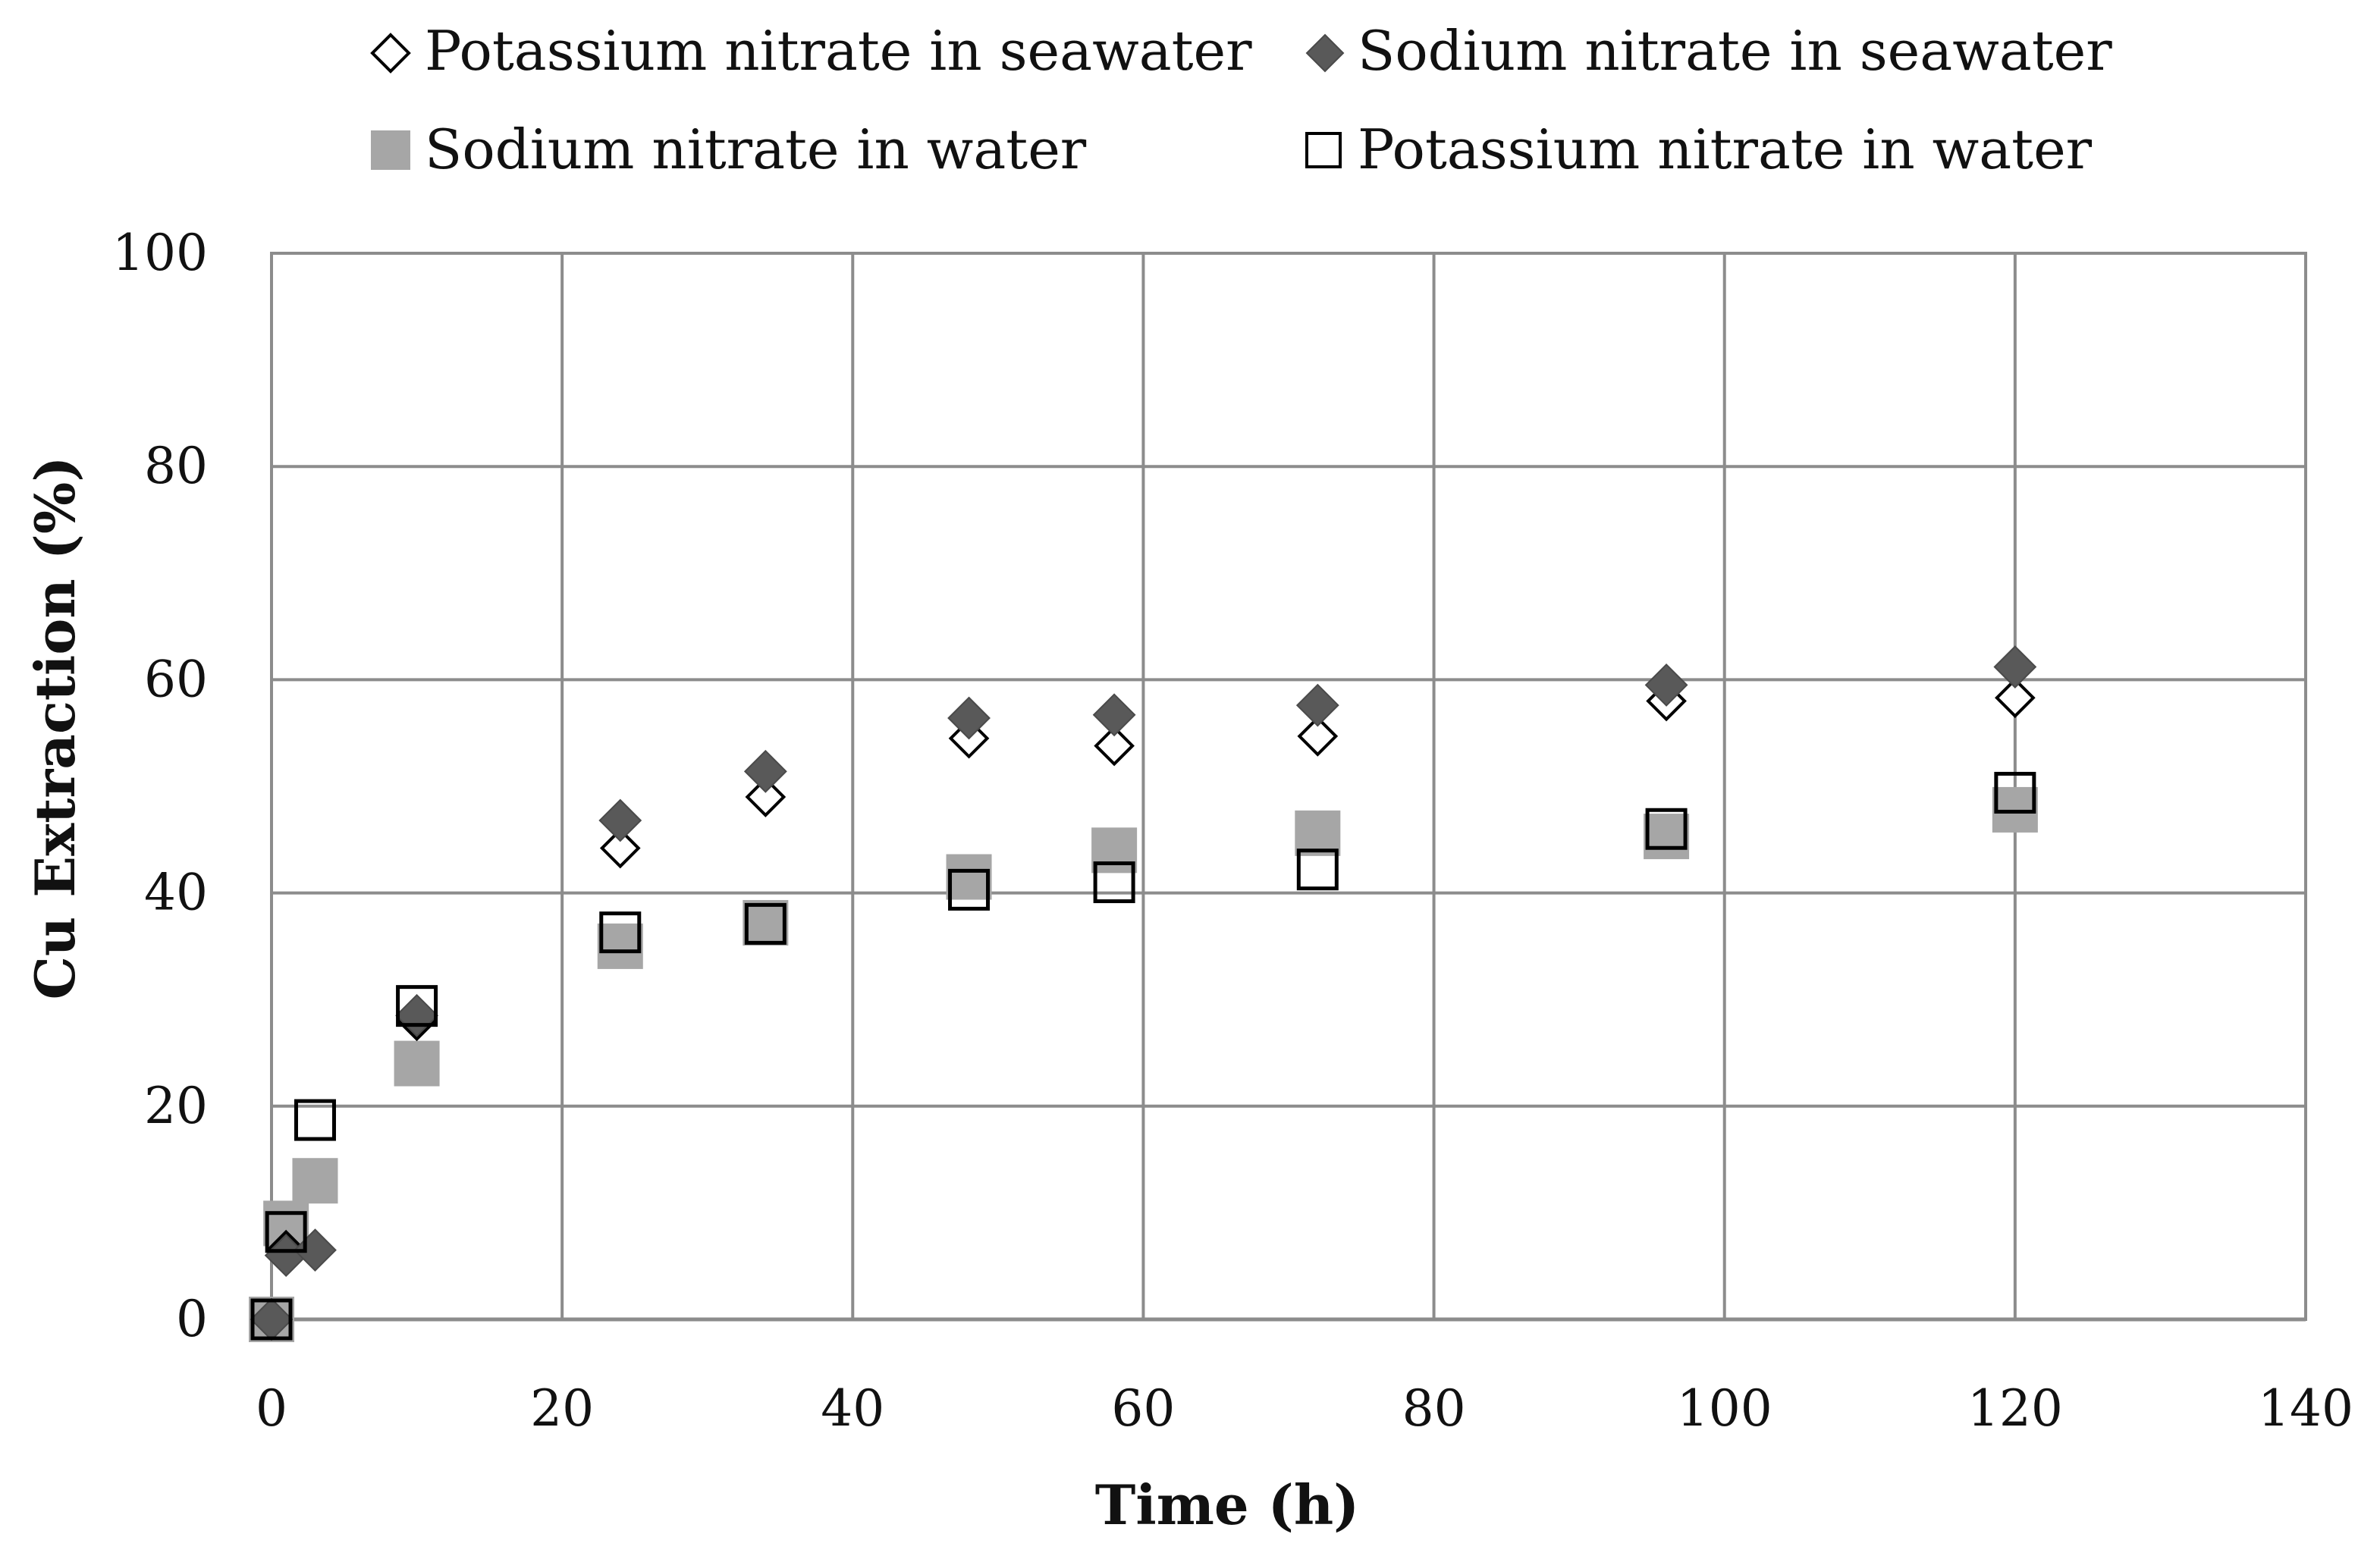 The image size is (2380, 1559). Describe the element at coordinates (1143, 1408) in the screenshot. I see `x-tick-label: 60` at that location.